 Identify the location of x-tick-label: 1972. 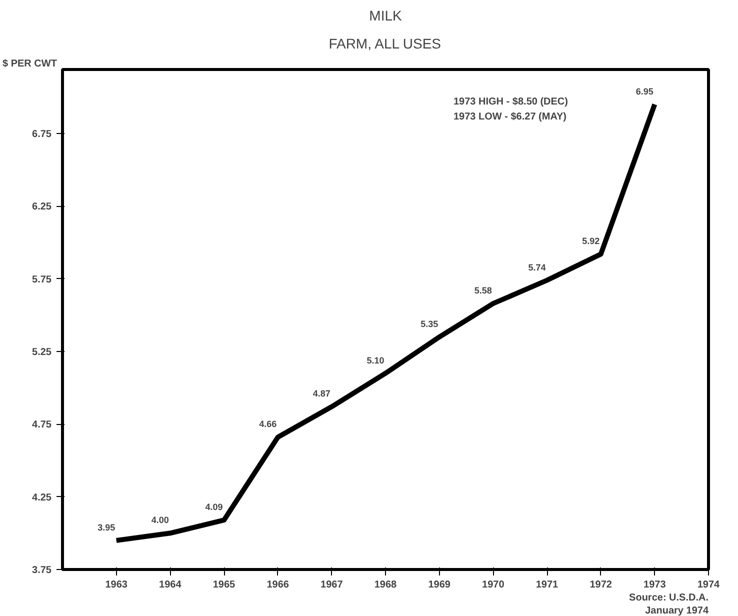
(601, 585).